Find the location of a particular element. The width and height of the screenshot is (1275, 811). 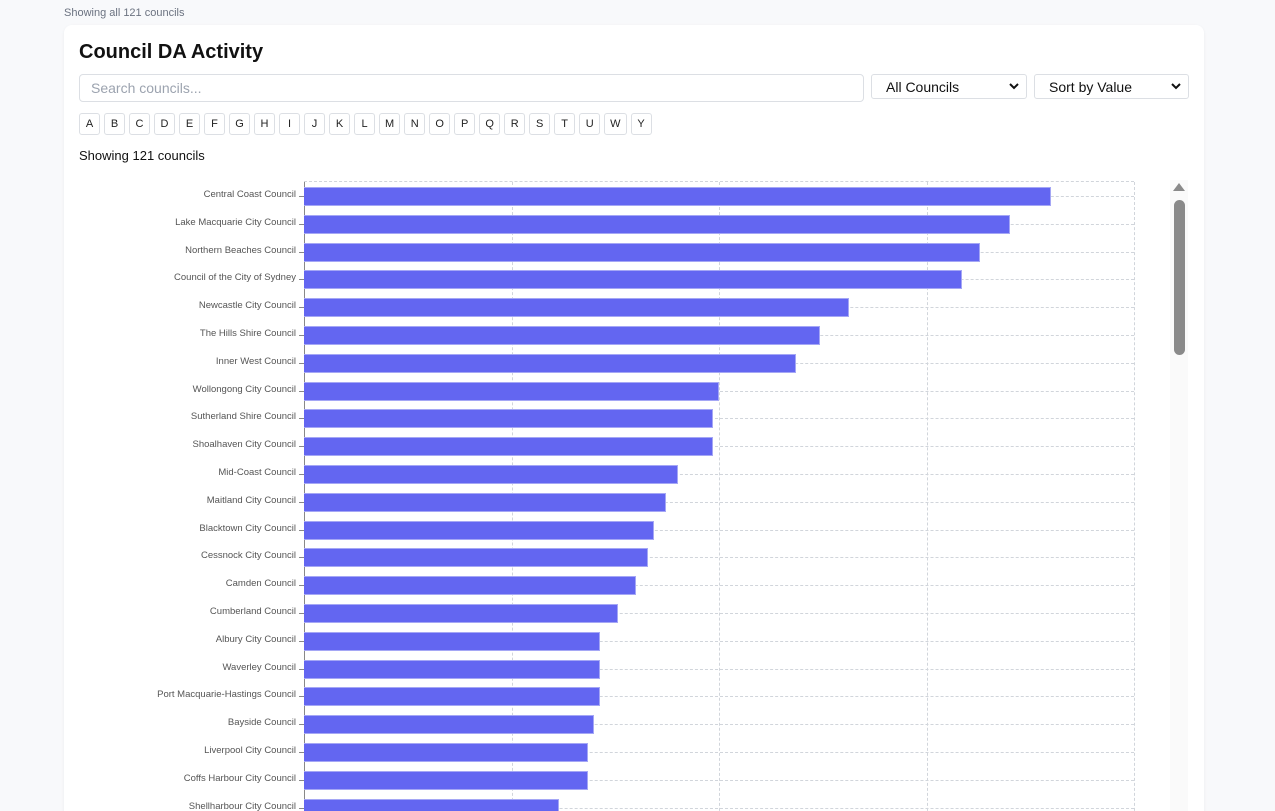

category-label: The Hills Shire Council is located at coordinates (247, 333).